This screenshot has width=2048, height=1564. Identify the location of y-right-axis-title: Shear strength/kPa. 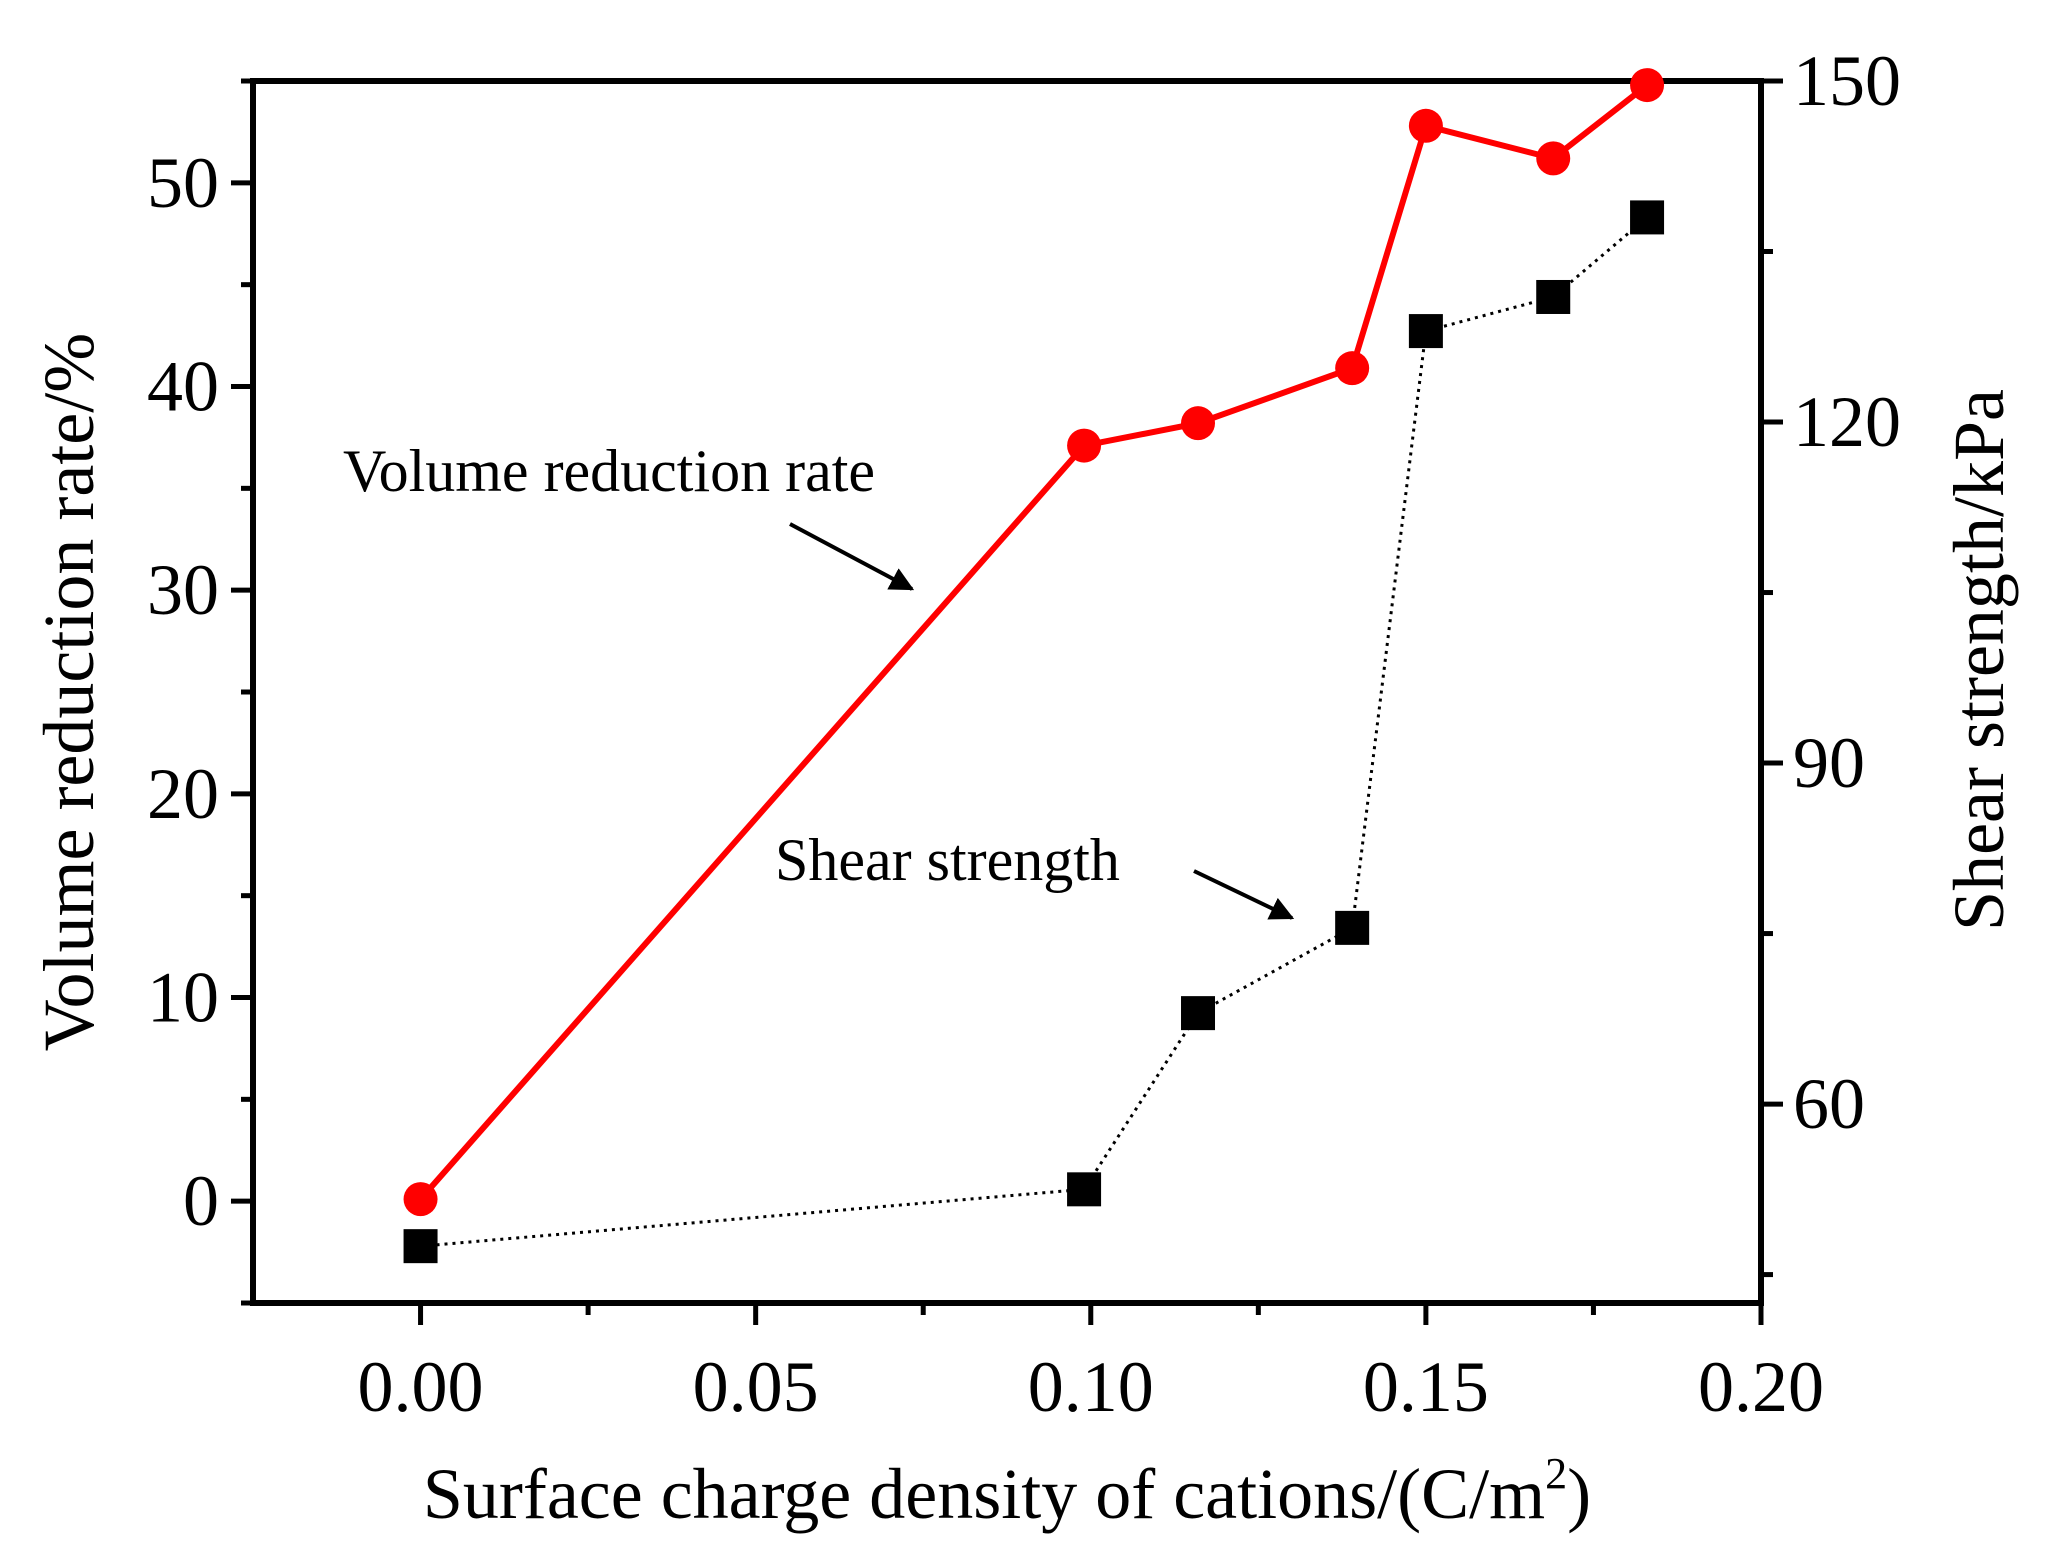
(1979, 660).